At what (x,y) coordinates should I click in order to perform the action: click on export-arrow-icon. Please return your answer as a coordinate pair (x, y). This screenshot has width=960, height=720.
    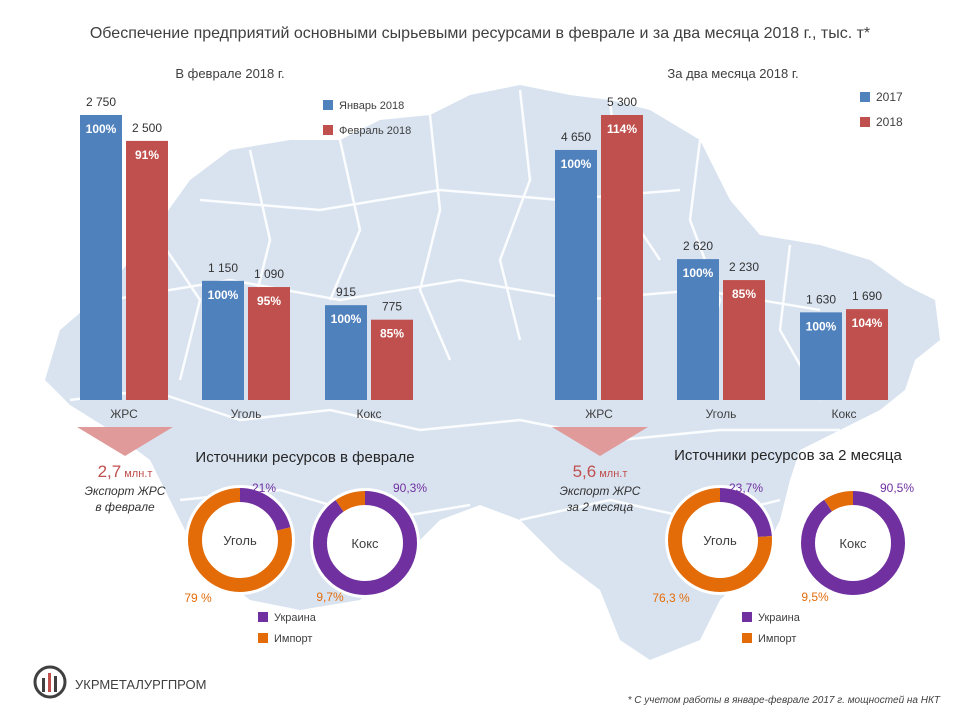
    Looking at the image, I should click on (125, 441).